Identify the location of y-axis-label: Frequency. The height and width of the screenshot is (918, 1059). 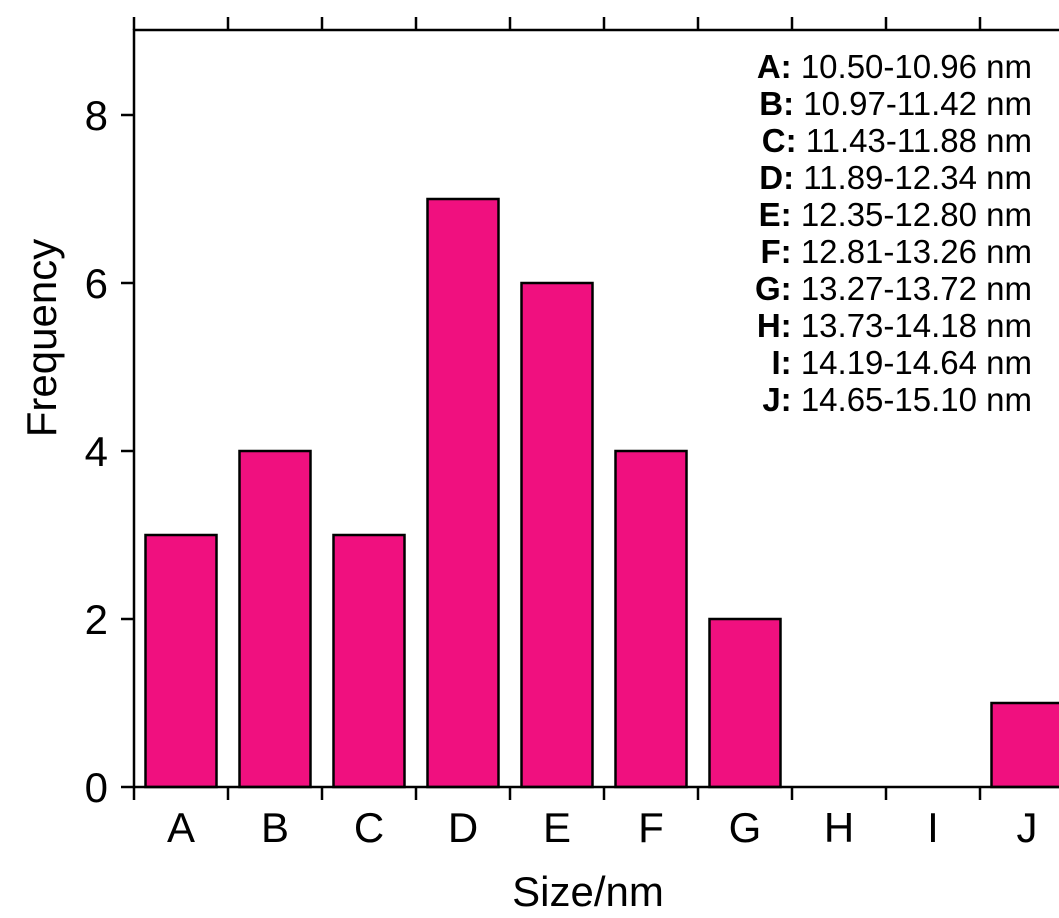
(41, 338).